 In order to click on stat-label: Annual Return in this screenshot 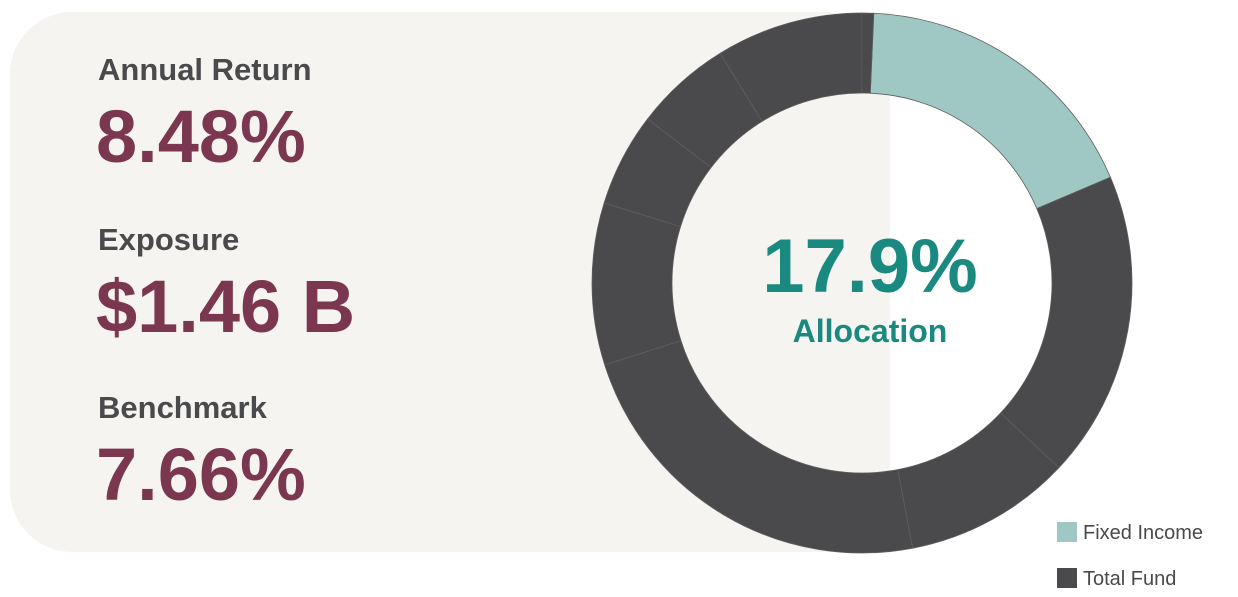, I will do `click(205, 69)`.